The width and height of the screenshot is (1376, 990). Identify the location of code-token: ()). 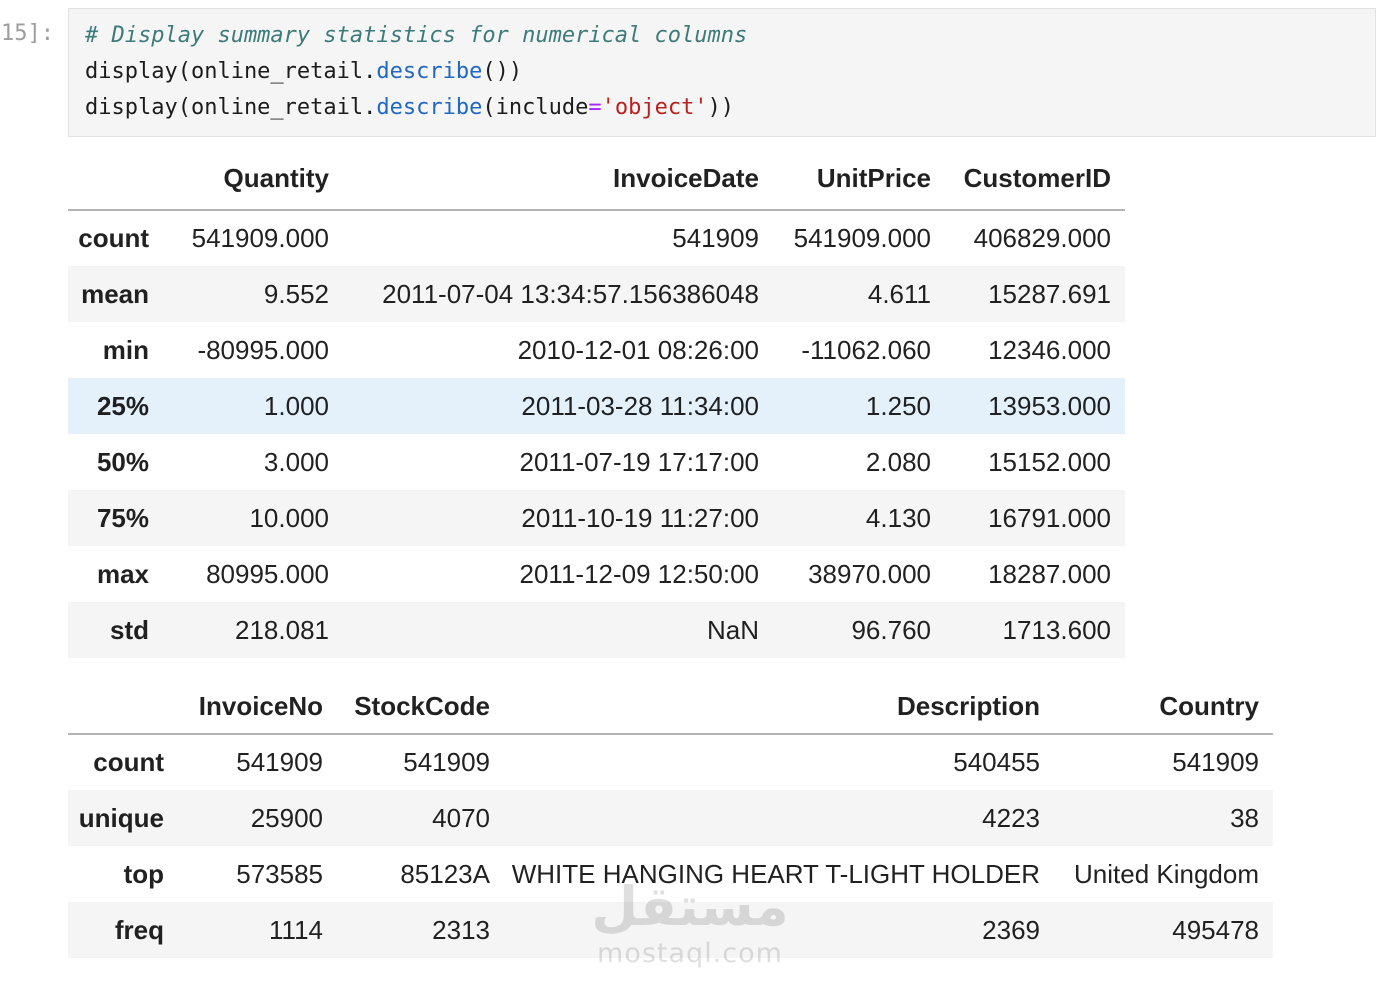
(502, 71).